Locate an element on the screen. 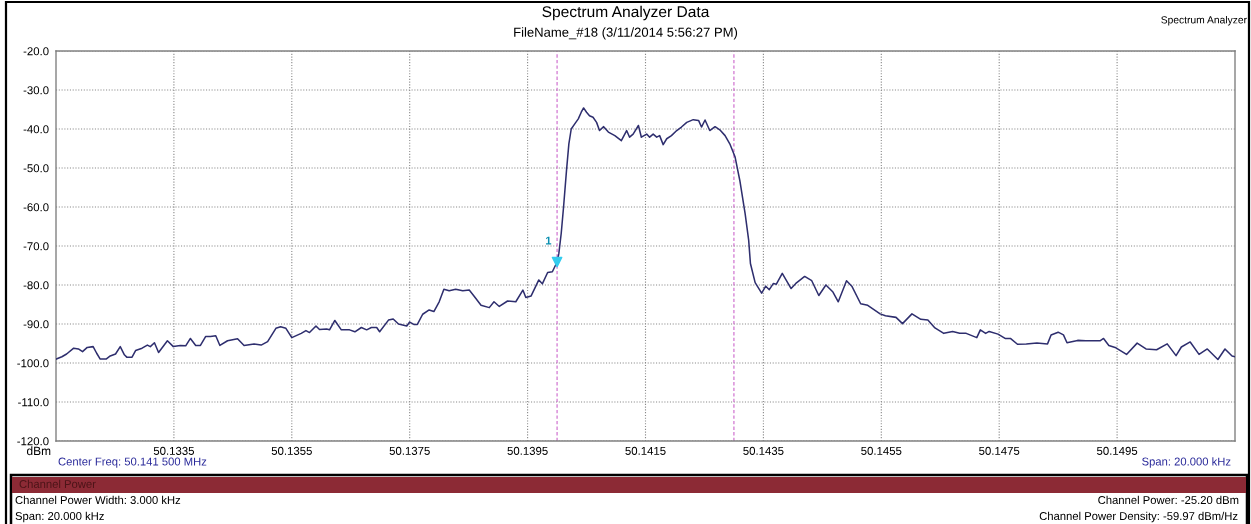  x-tick-label: 50.1335 is located at coordinates (174, 450).